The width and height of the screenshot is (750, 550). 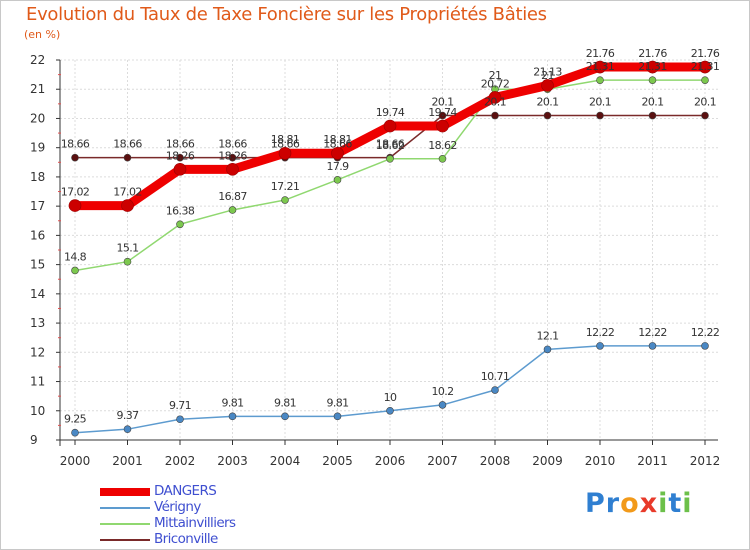 I want to click on data-label: 10.2, so click(x=442, y=391).